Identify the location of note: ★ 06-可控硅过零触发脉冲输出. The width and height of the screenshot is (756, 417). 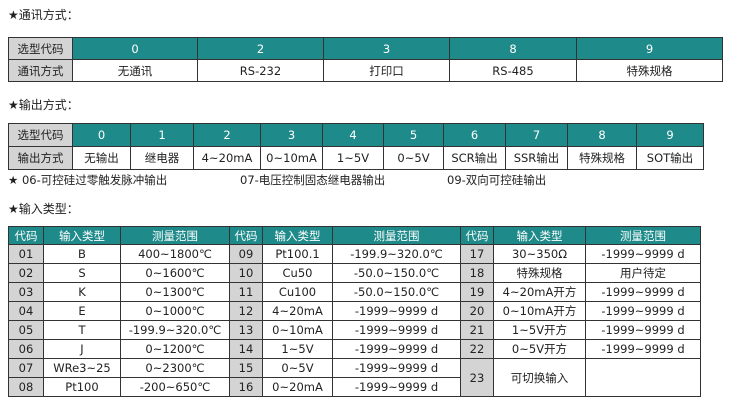
(88, 180).